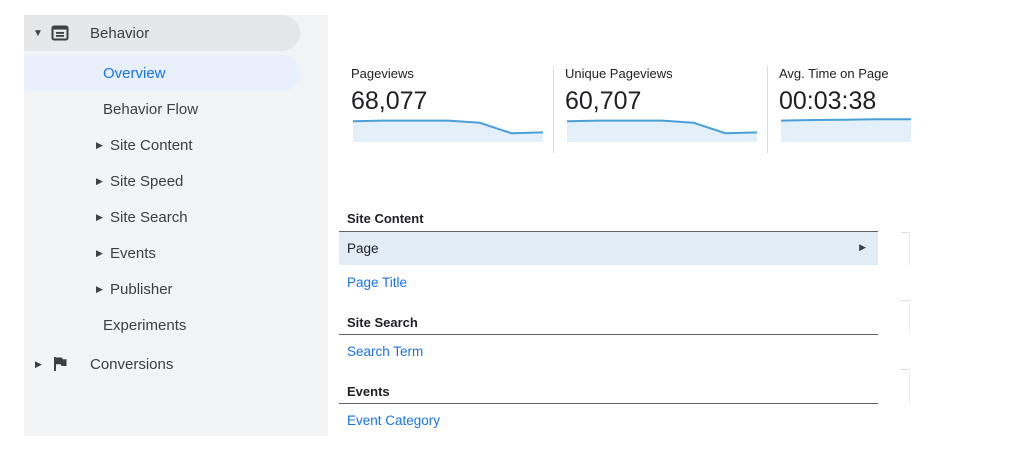 The image size is (1024, 454). I want to click on sidebar-item-site-search: ▶ Site Search, so click(162, 217).